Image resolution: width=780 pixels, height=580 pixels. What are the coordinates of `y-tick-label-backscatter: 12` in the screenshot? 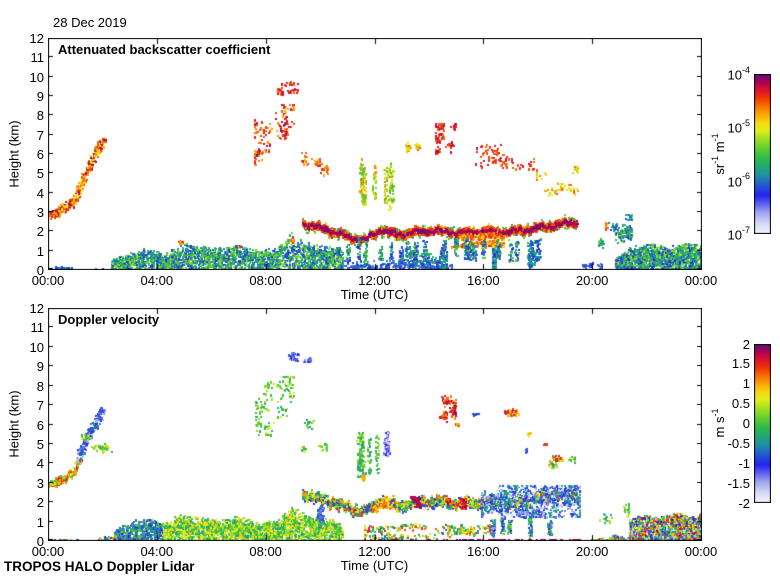 It's located at (36, 38).